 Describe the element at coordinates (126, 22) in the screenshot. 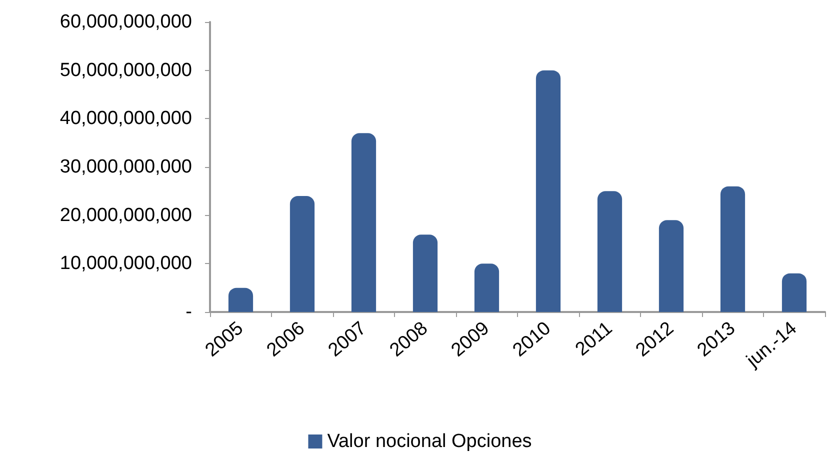

I see `y-tick-label: 60,000,000,000` at that location.